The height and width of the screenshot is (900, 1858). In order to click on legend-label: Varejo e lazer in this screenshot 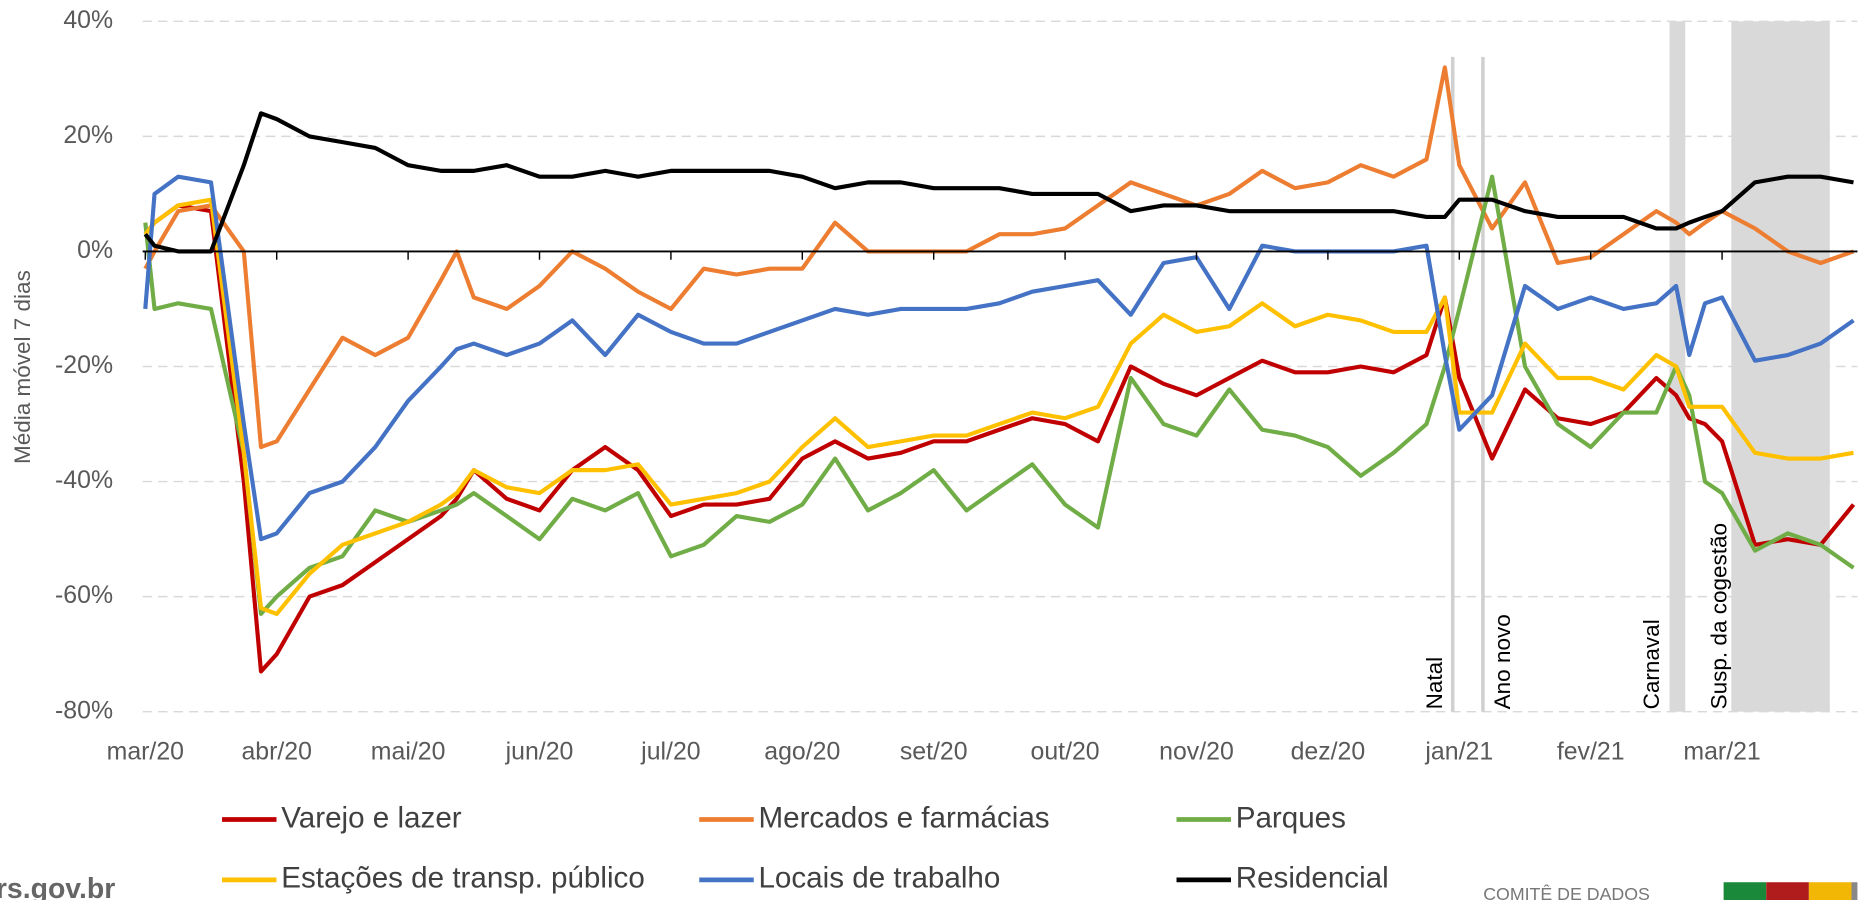, I will do `click(371, 817)`.